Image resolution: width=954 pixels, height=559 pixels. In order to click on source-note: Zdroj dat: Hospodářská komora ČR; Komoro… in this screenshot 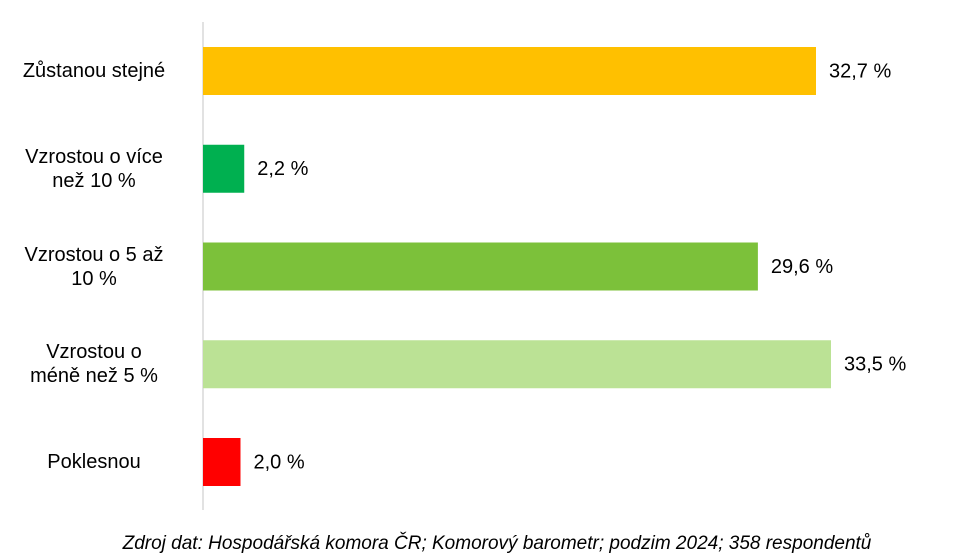, I will do `click(497, 543)`.